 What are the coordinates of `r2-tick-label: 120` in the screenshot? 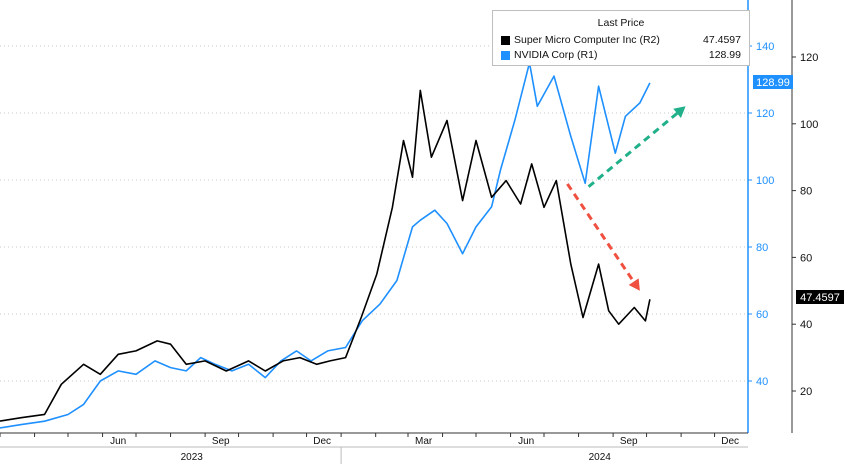 It's located at (809, 58).